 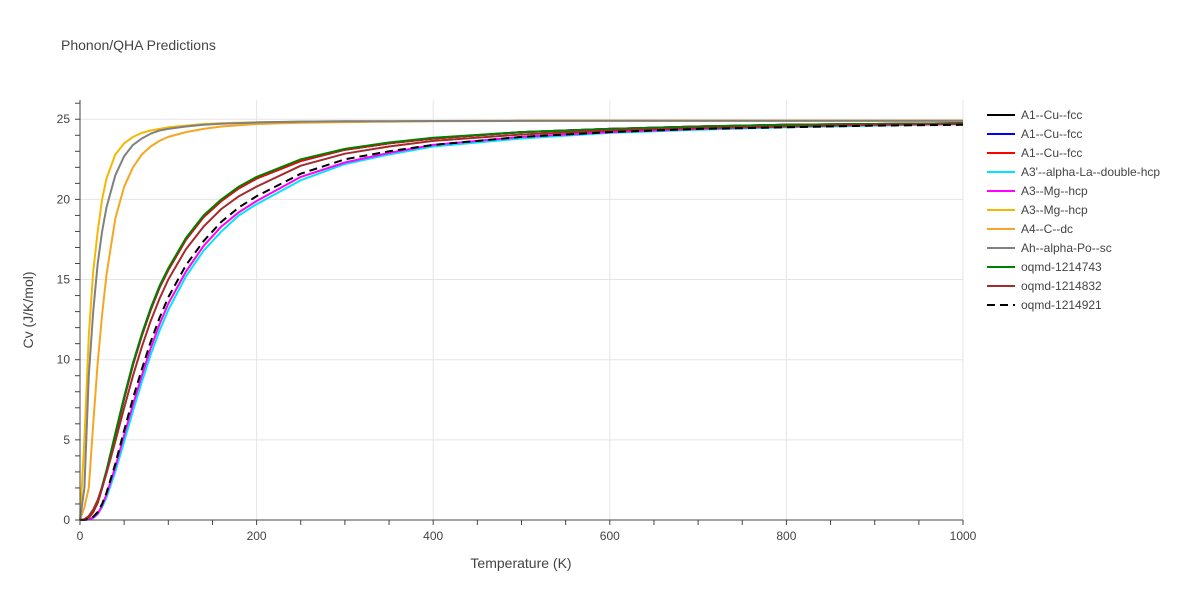 What do you see at coordinates (1066, 248) in the screenshot?
I see `legend-label: Ah--alpha-Po--sc` at bounding box center [1066, 248].